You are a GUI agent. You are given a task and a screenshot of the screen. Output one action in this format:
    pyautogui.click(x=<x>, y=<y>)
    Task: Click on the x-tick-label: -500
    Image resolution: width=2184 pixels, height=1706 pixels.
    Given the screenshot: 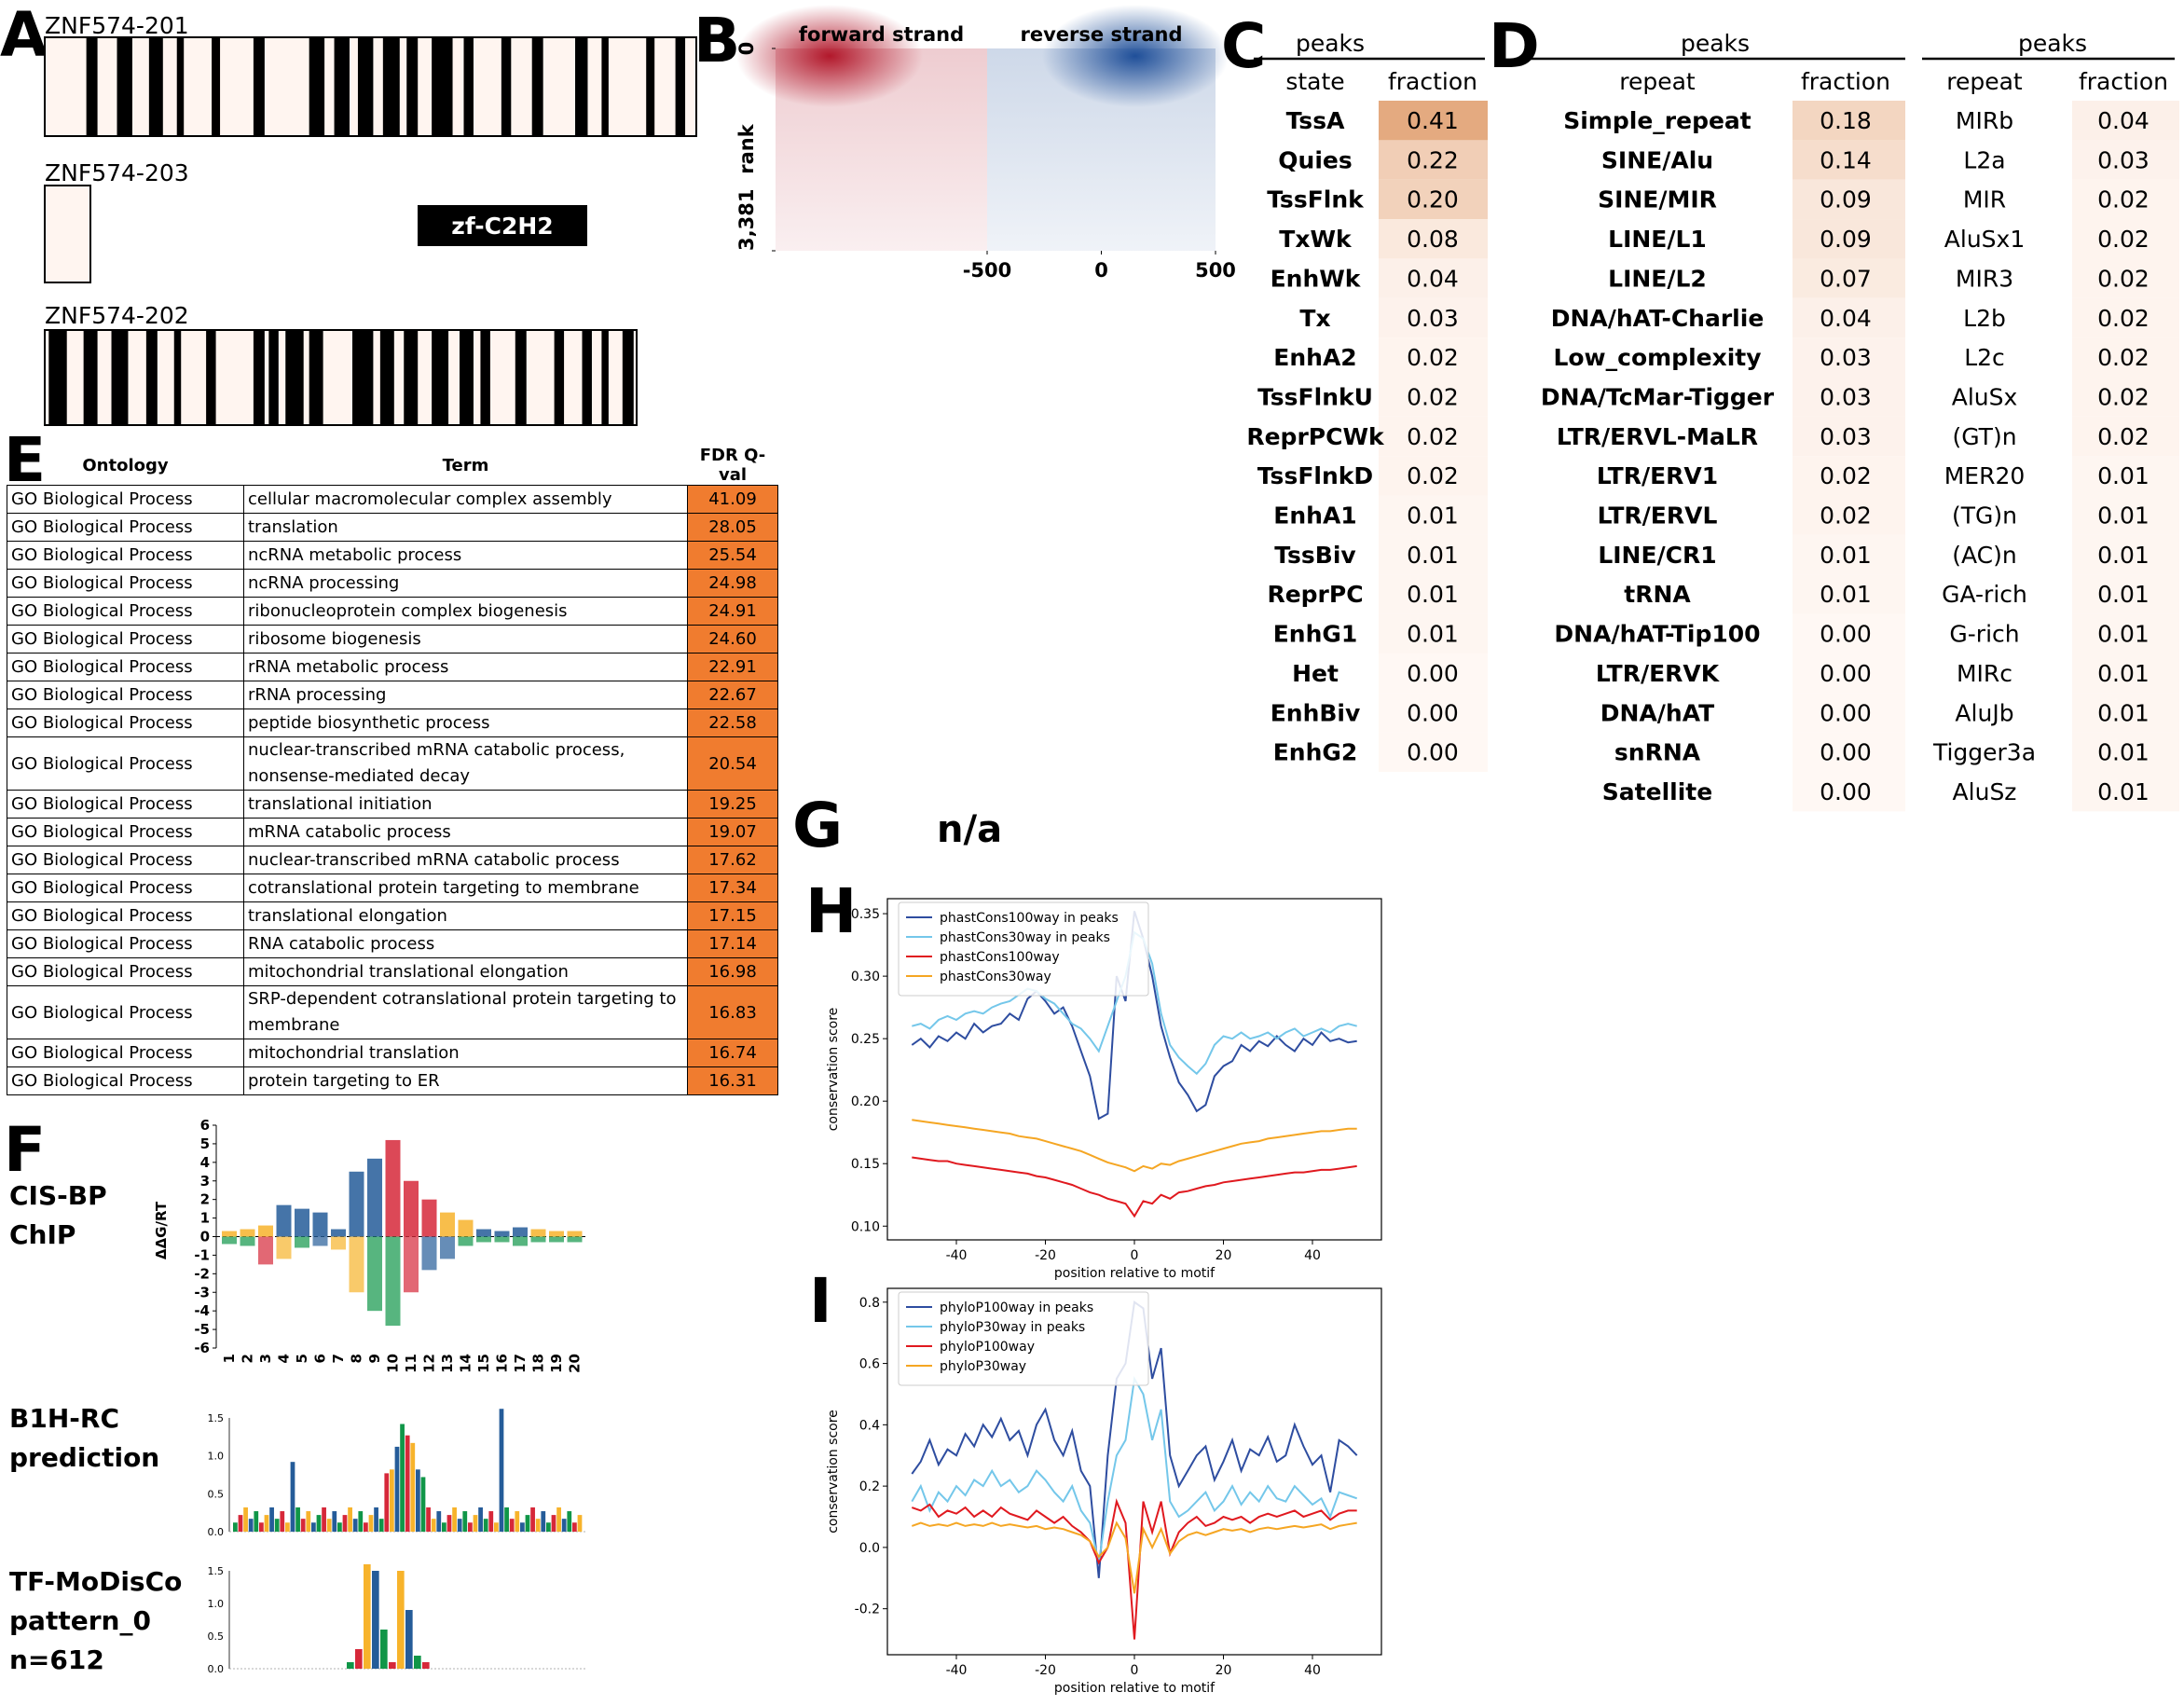 What is the action you would take?
    pyautogui.click(x=987, y=270)
    